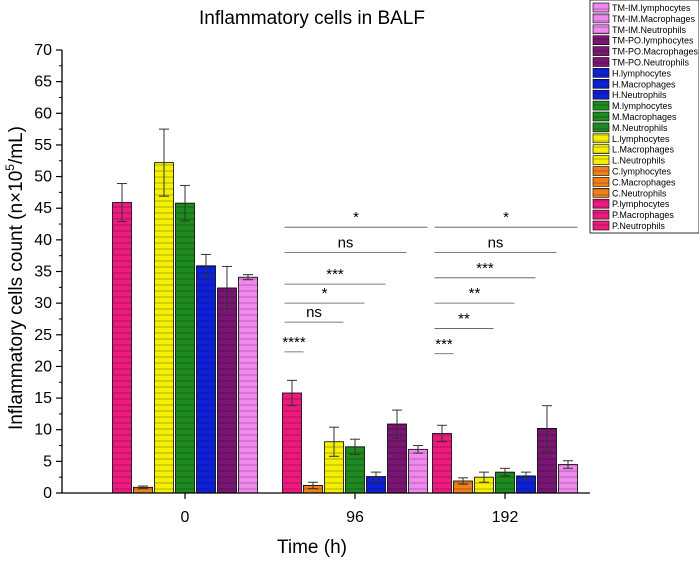 The height and width of the screenshot is (562, 699). I want to click on y-axis-label-superscript: 5, so click(10, 167).